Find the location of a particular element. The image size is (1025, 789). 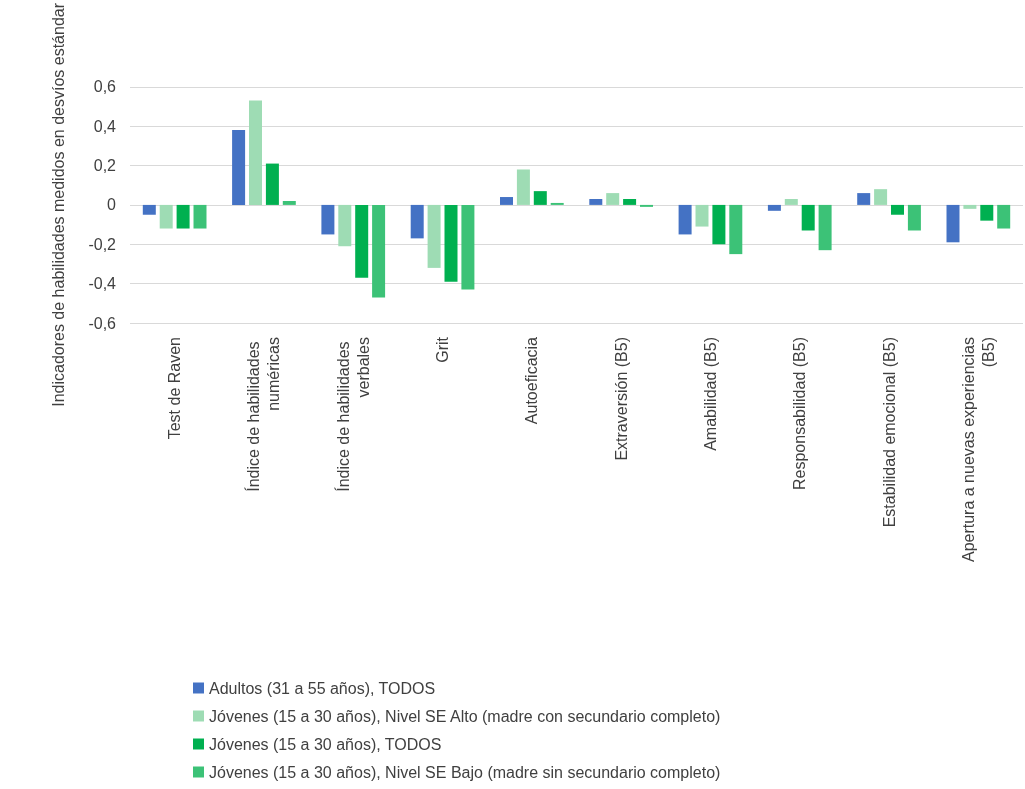

x-tick-label: Grit is located at coordinates (443, 349).